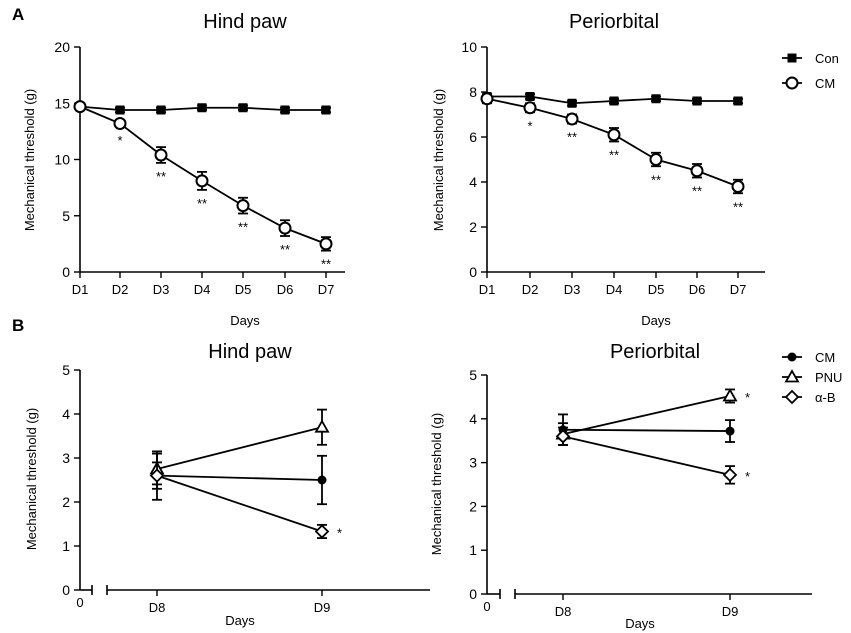 This screenshot has height=633, width=851. What do you see at coordinates (473, 137) in the screenshot?
I see `y-tick-label: 6` at bounding box center [473, 137].